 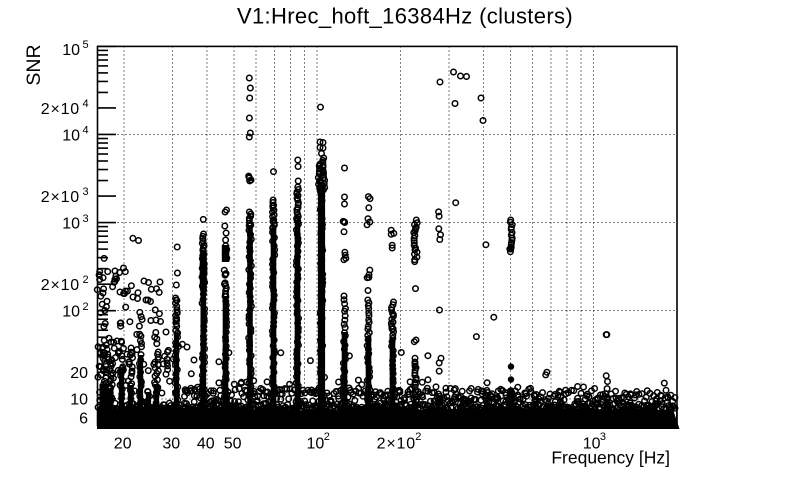 I want to click on svg-text: 50, so click(x=233, y=443).